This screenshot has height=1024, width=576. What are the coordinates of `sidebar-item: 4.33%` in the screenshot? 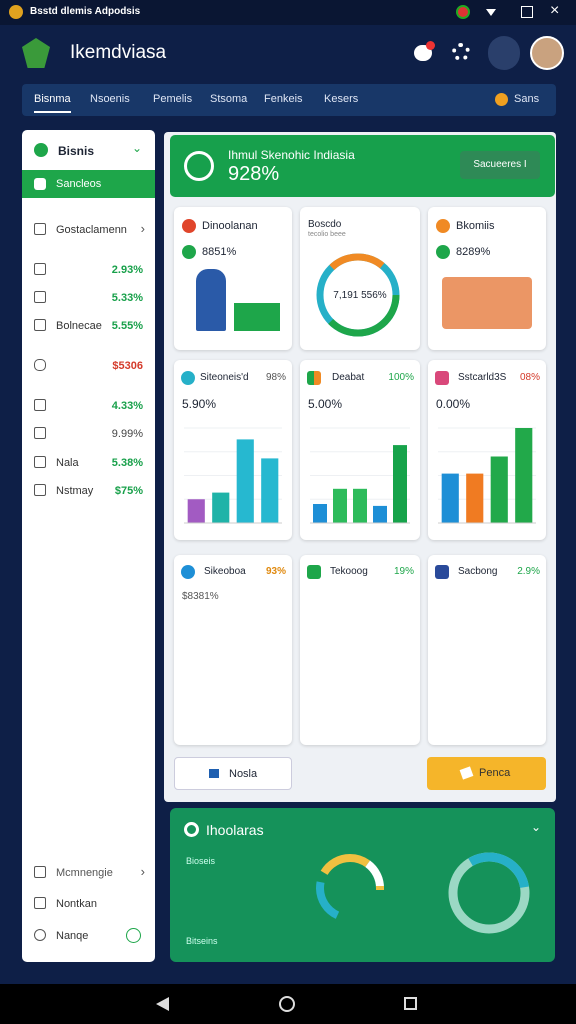 It's located at (88, 406).